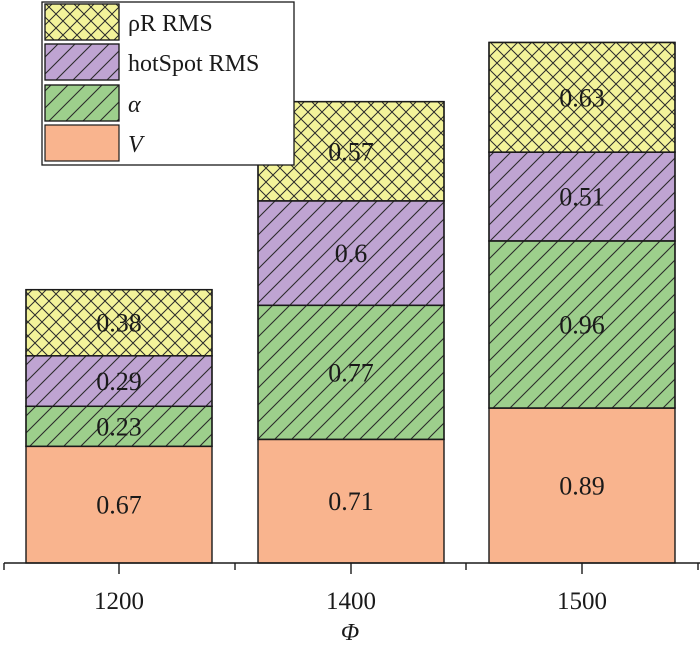  I want to click on data-label: 0.96, so click(582, 324).